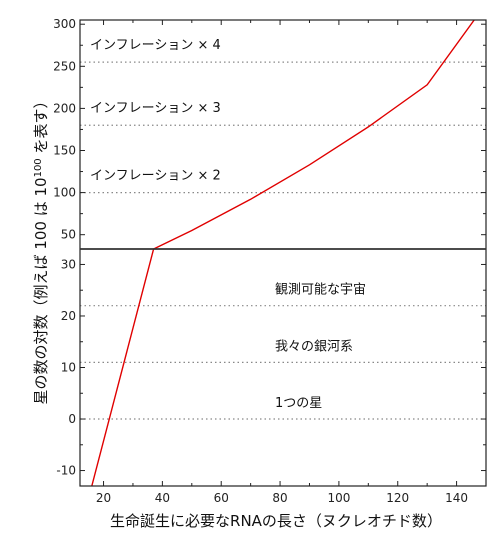 This screenshot has width=500, height=545. I want to click on y-axis-label: 星の数の対数（例えば 100 は 10100 を表す）, so click(41, 249).